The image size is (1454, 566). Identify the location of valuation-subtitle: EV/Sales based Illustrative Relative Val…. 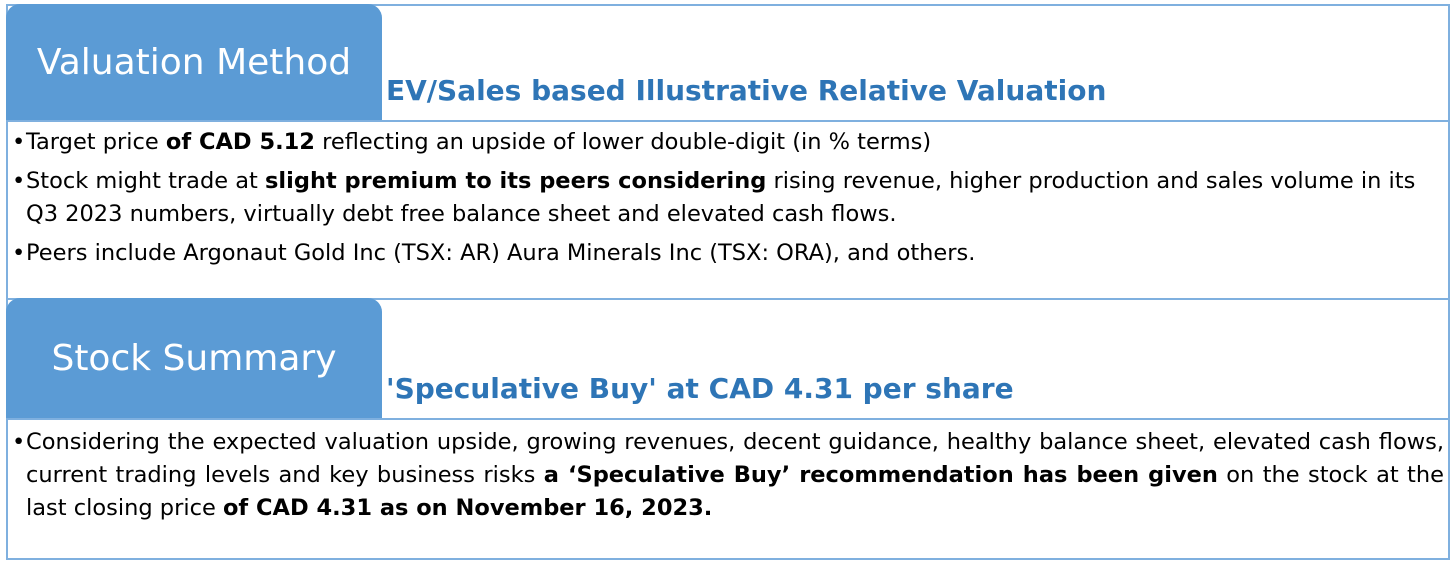
(746, 90).